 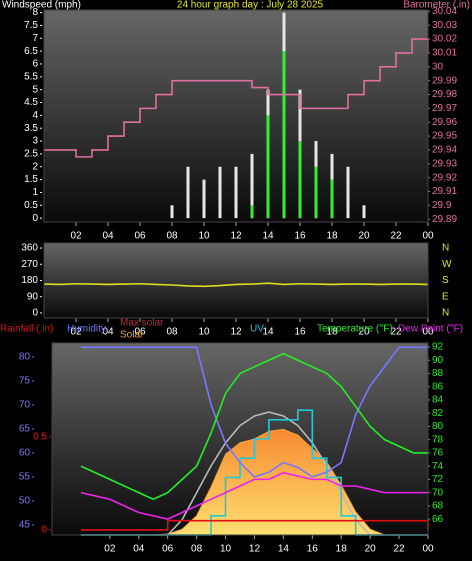 I want to click on y-tick-label: 78, so click(x=438, y=439).